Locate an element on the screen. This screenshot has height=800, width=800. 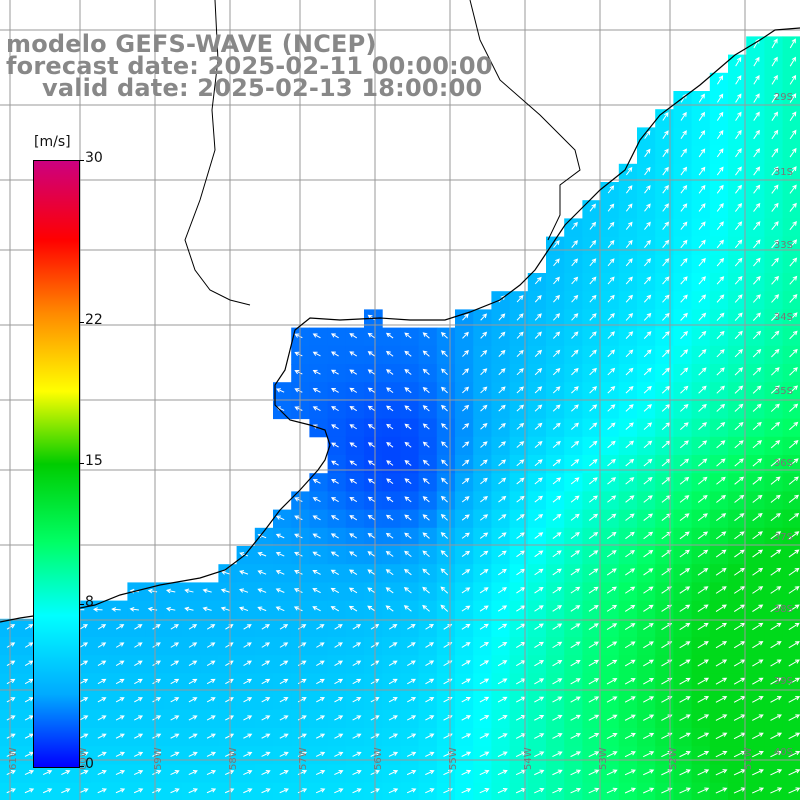
longitude-label: 58W is located at coordinates (233, 758).